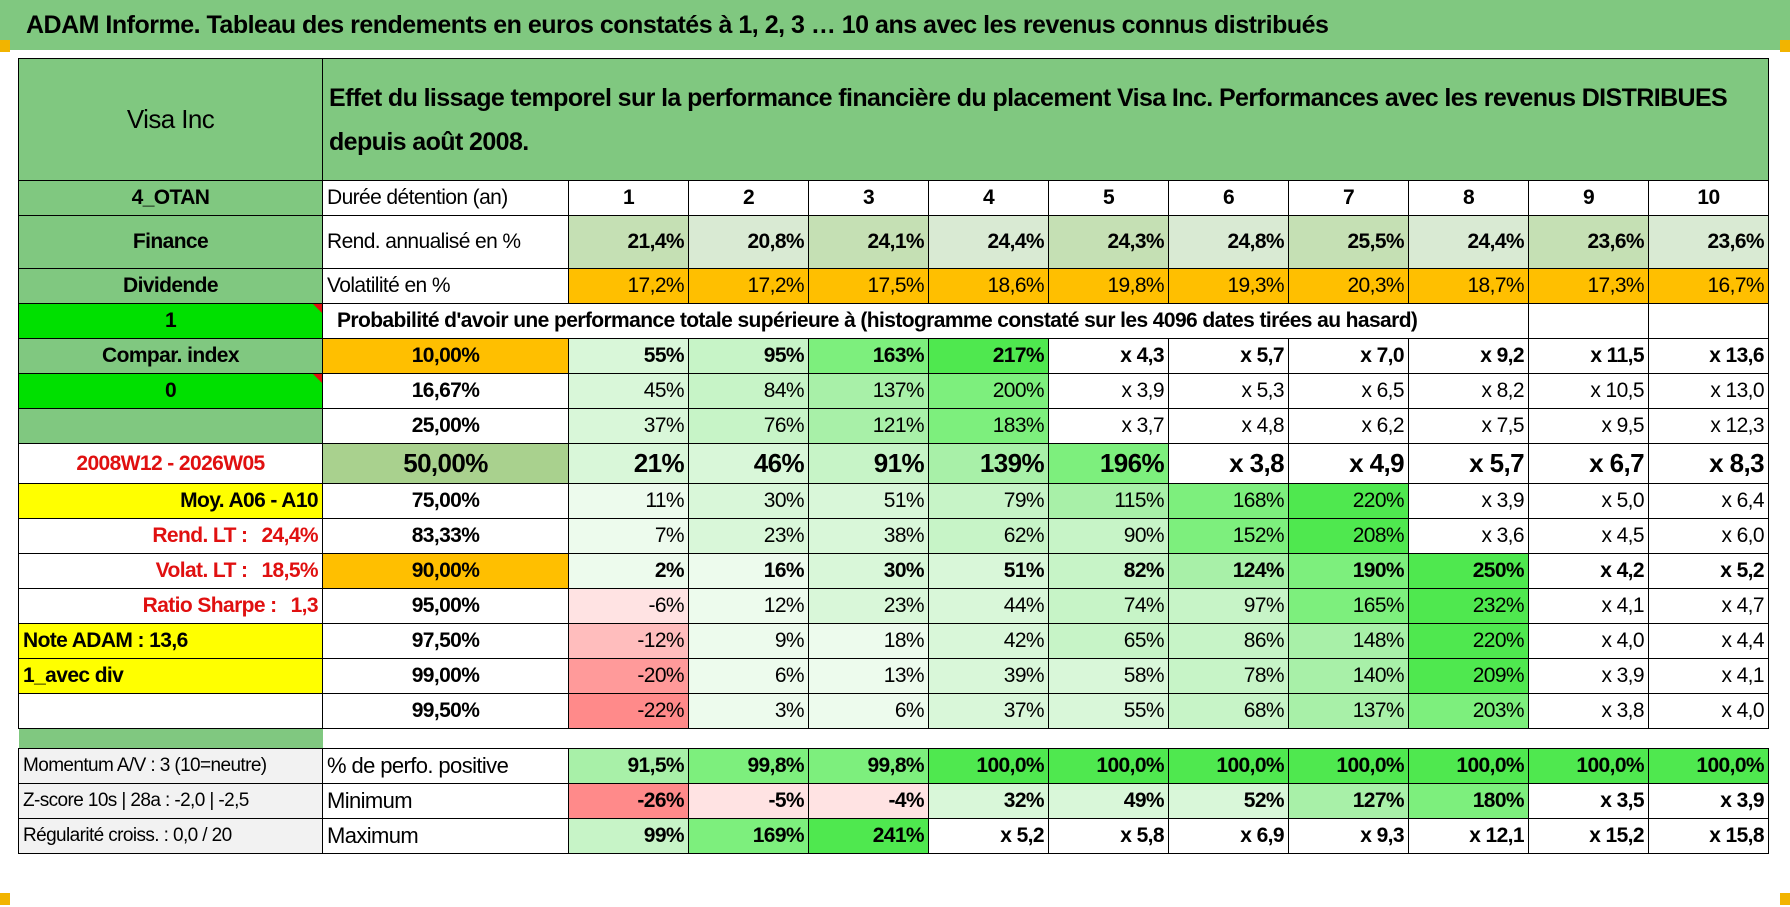 The width and height of the screenshot is (1790, 907). I want to click on quantile-value: x 6,2, so click(1348, 426).